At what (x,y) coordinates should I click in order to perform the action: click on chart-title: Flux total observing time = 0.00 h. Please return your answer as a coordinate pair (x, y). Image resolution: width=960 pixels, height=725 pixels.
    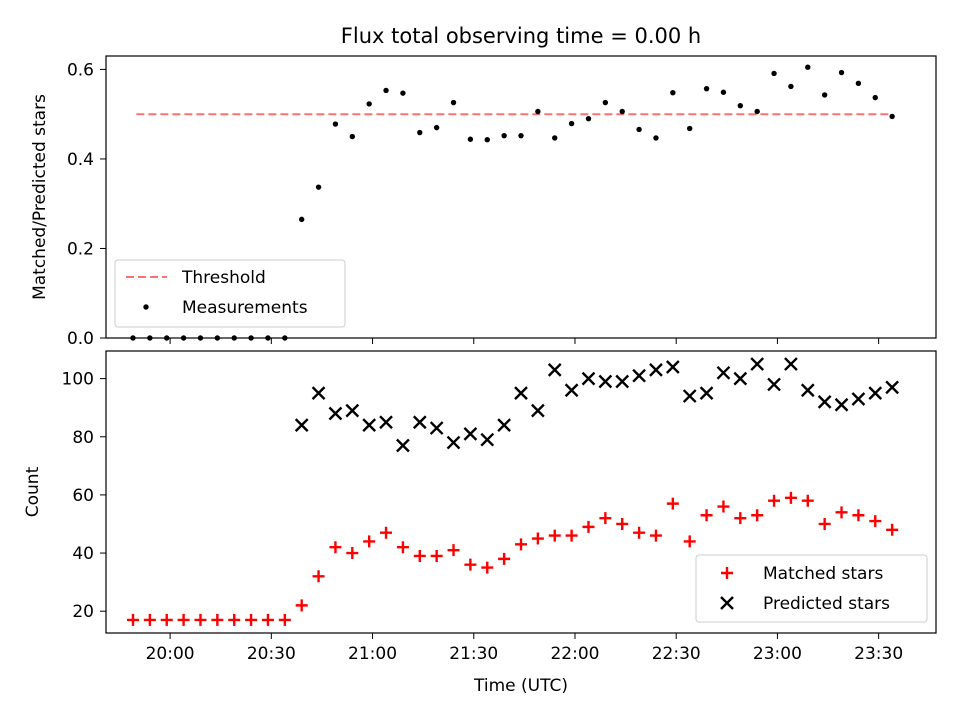
    Looking at the image, I should click on (521, 36).